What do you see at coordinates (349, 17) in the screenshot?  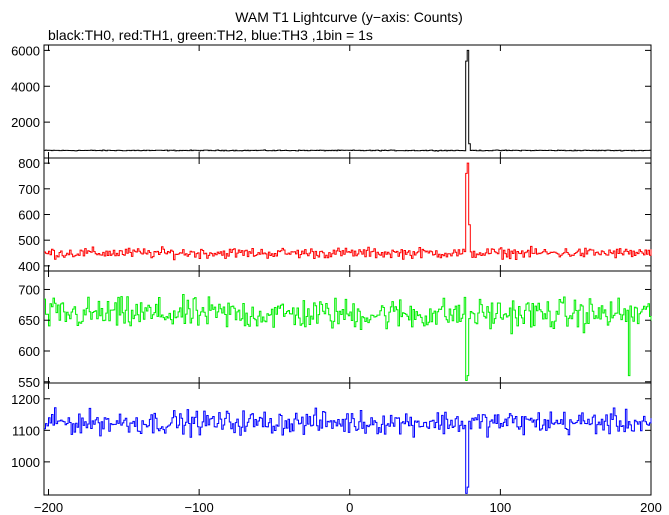 I see `chart-title: WAM T1 Lightcurve (y−axis: Counts)` at bounding box center [349, 17].